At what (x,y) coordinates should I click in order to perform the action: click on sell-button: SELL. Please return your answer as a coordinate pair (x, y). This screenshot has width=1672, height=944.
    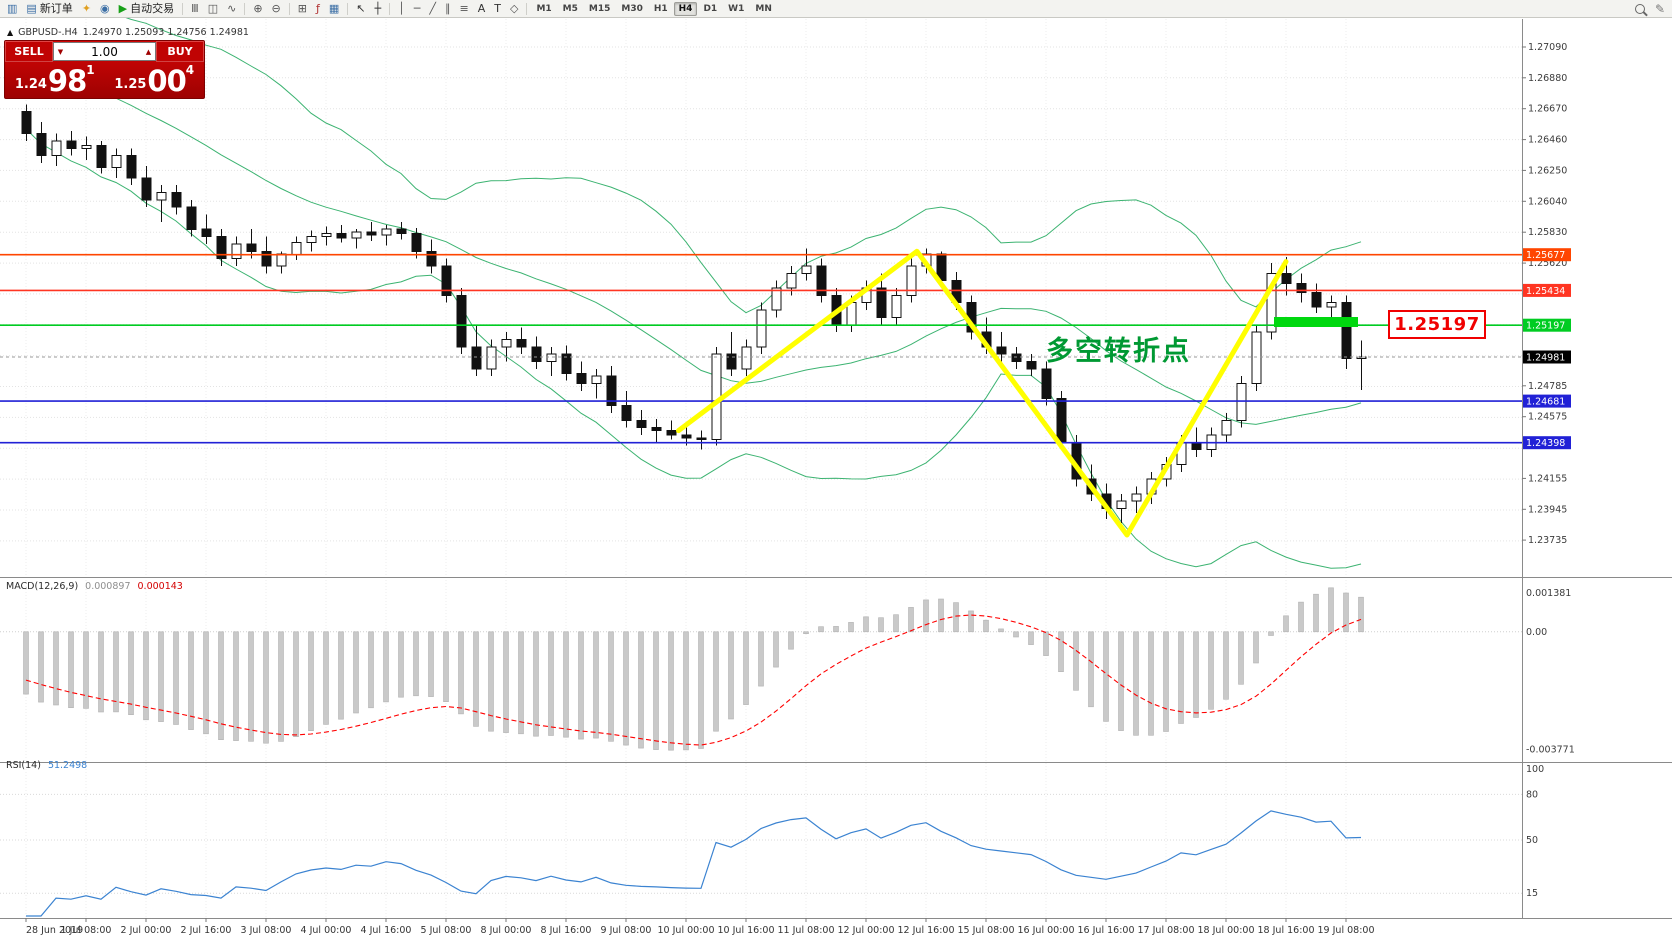
    Looking at the image, I should click on (29, 51).